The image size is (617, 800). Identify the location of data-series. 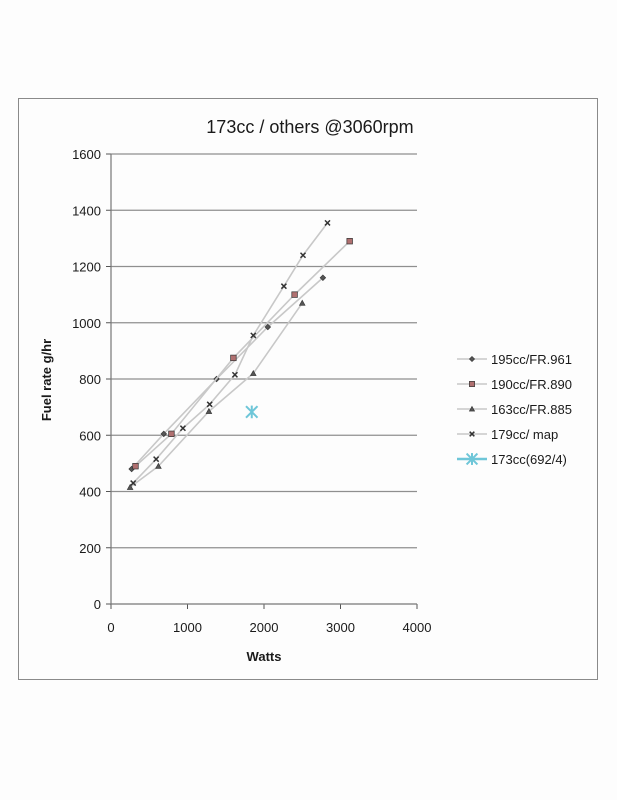
(239, 354).